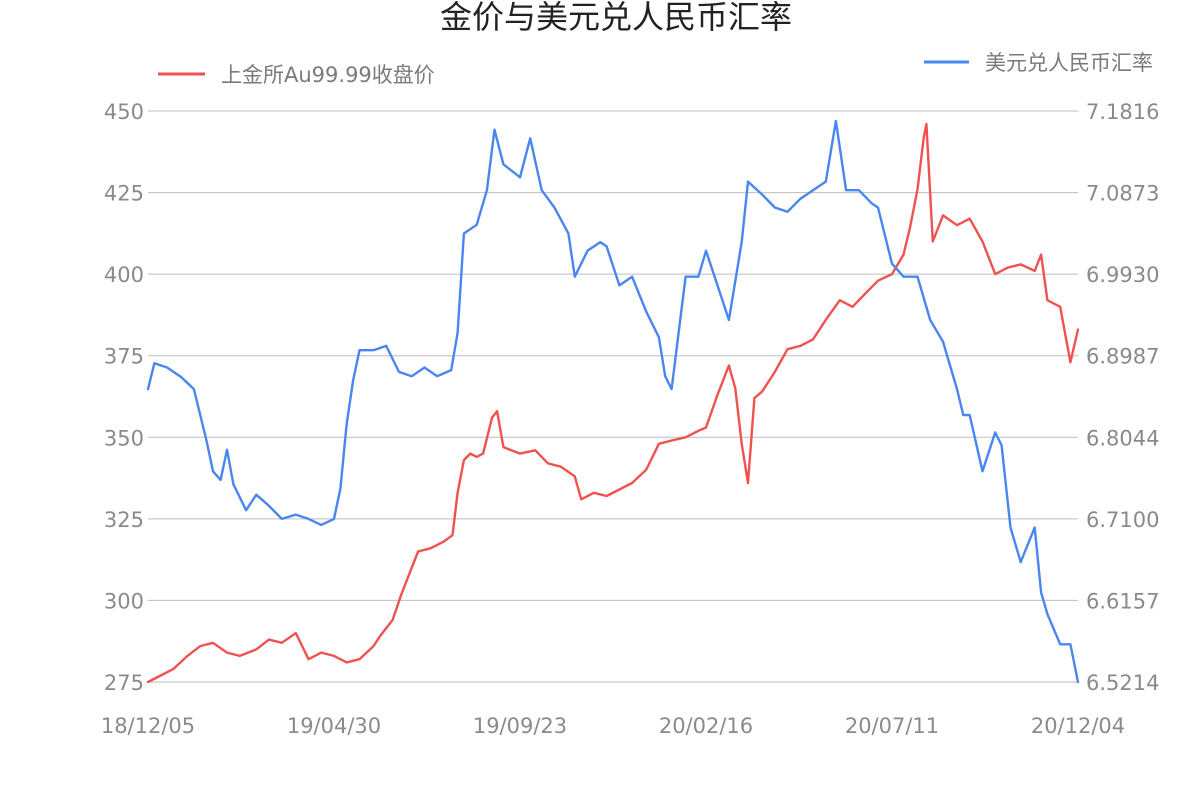 This screenshot has height=800, width=1200. I want to click on right-tick-label: 6.7100, so click(1122, 520).